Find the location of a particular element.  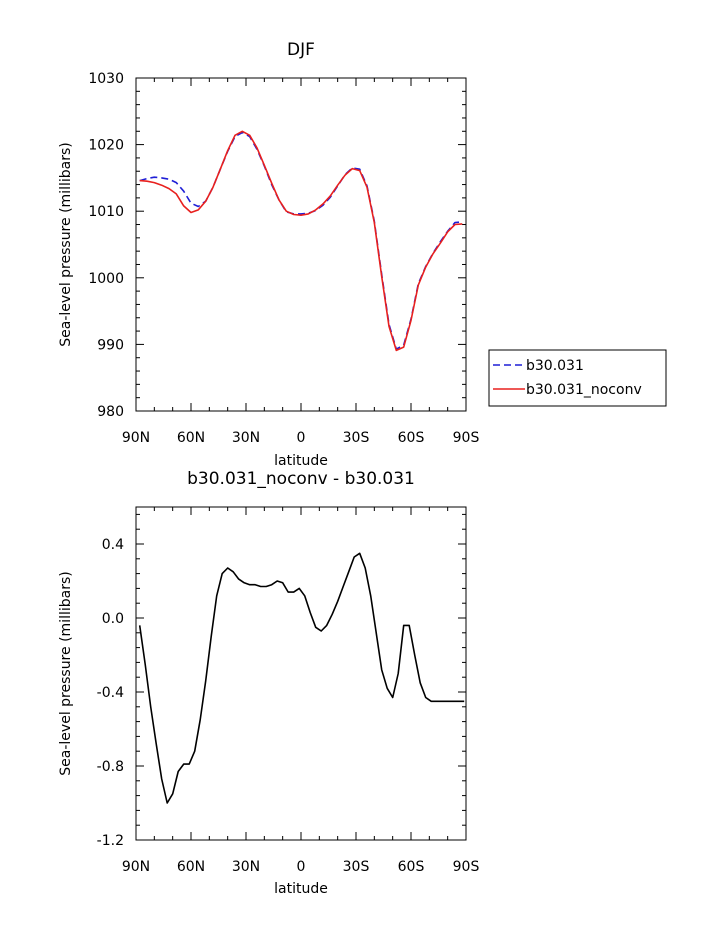

y-tick-label: -0.4 is located at coordinates (110, 693).